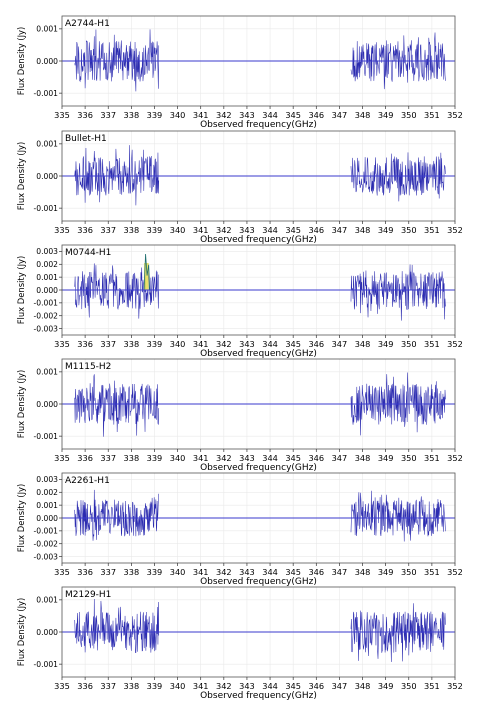  I want to click on line-feature-highlight, so click(146, 276).